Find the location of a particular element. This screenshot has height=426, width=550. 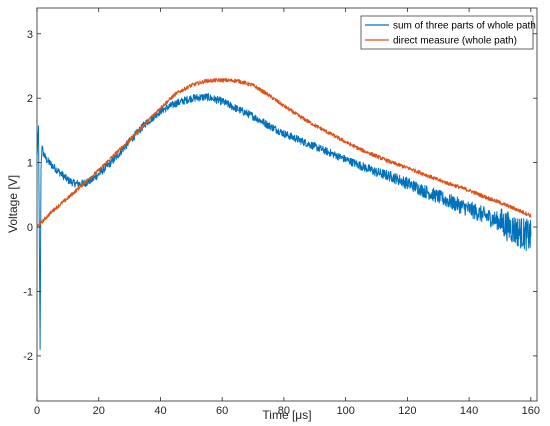

x-axis-label: Time [μs] is located at coordinates (286, 415).